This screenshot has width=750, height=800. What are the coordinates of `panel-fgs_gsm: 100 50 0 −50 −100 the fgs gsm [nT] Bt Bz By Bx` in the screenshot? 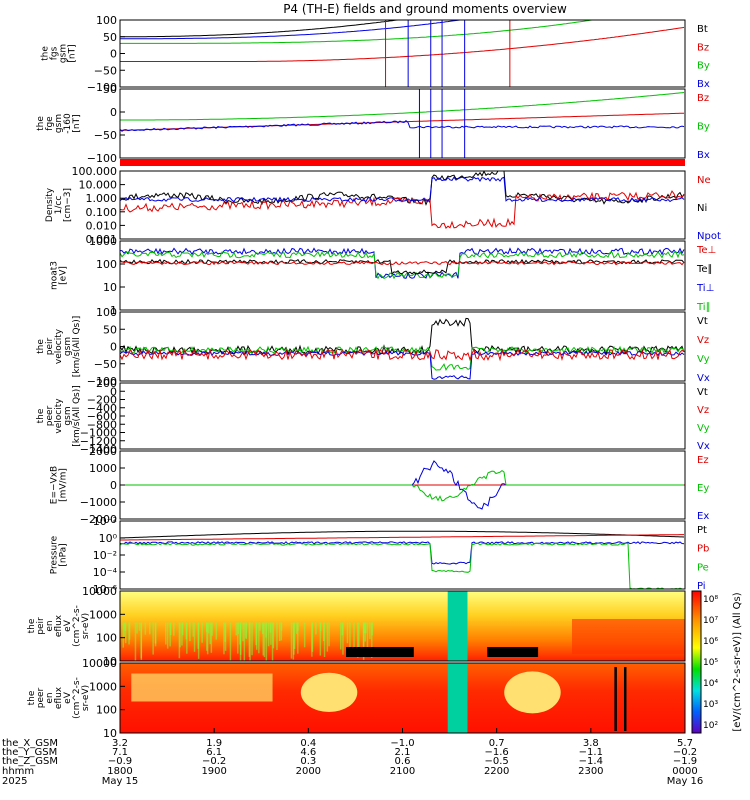 It's located at (375, 54).